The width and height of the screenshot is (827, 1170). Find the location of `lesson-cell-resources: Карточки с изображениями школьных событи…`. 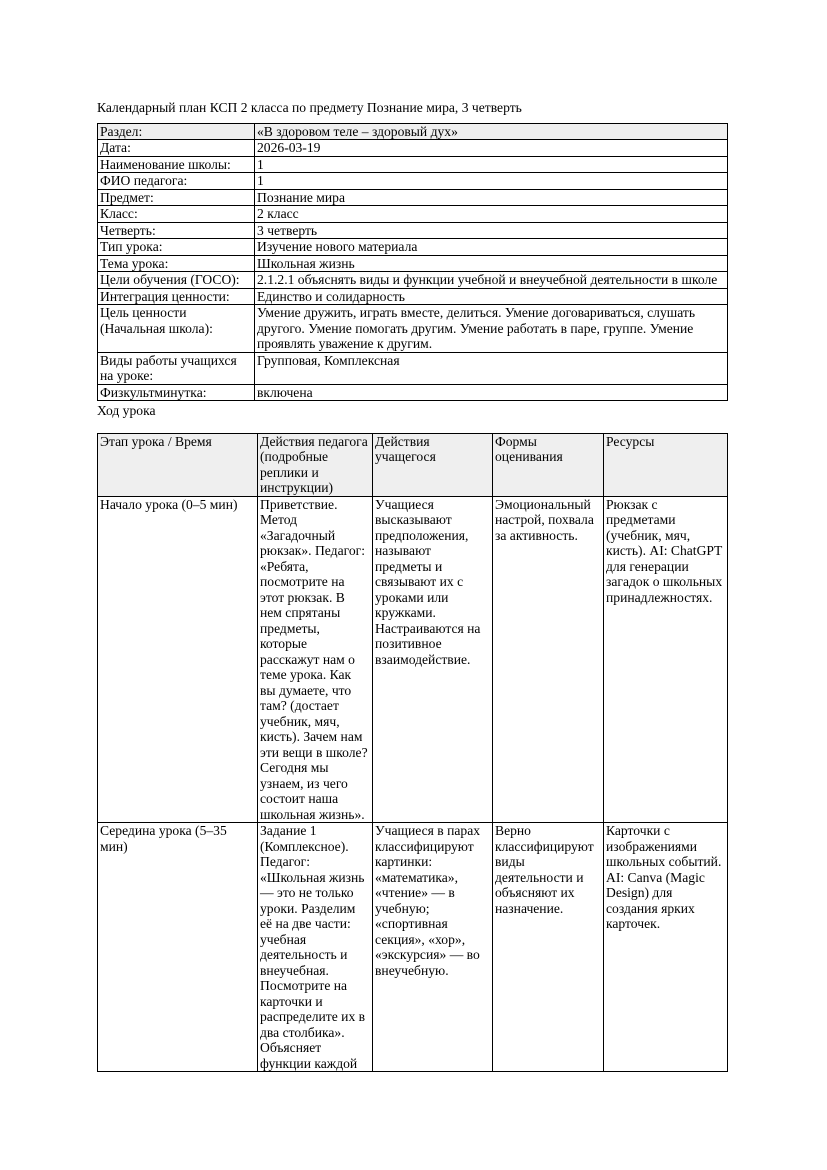

lesson-cell-resources: Карточки с изображениями школьных событи… is located at coordinates (665, 947).